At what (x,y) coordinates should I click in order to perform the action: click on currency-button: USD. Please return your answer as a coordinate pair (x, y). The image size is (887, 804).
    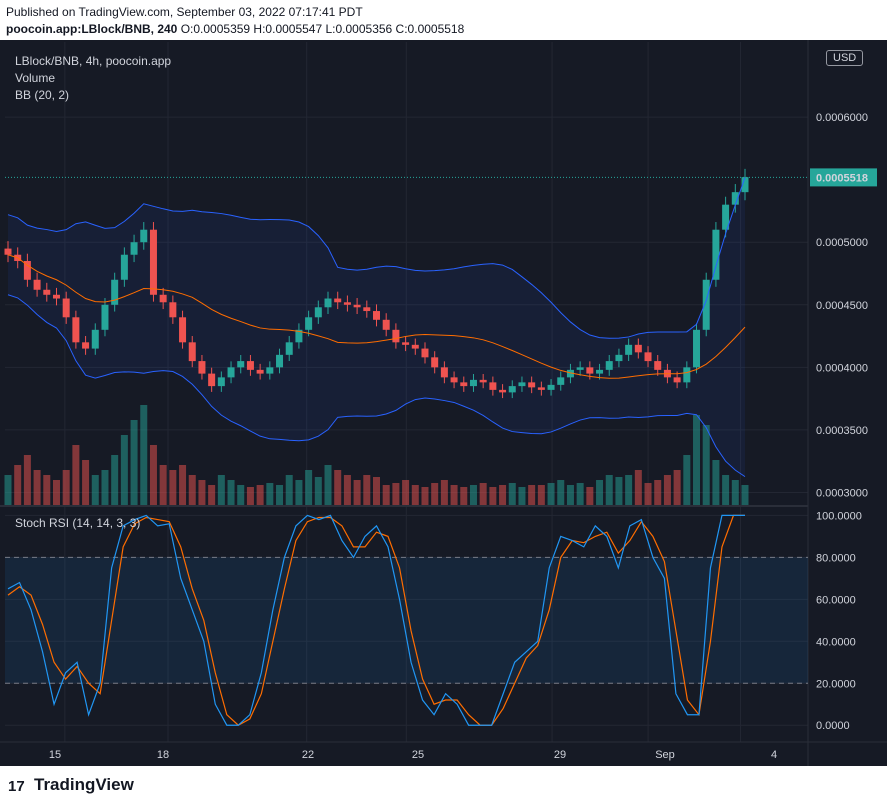
    Looking at the image, I should click on (845, 58).